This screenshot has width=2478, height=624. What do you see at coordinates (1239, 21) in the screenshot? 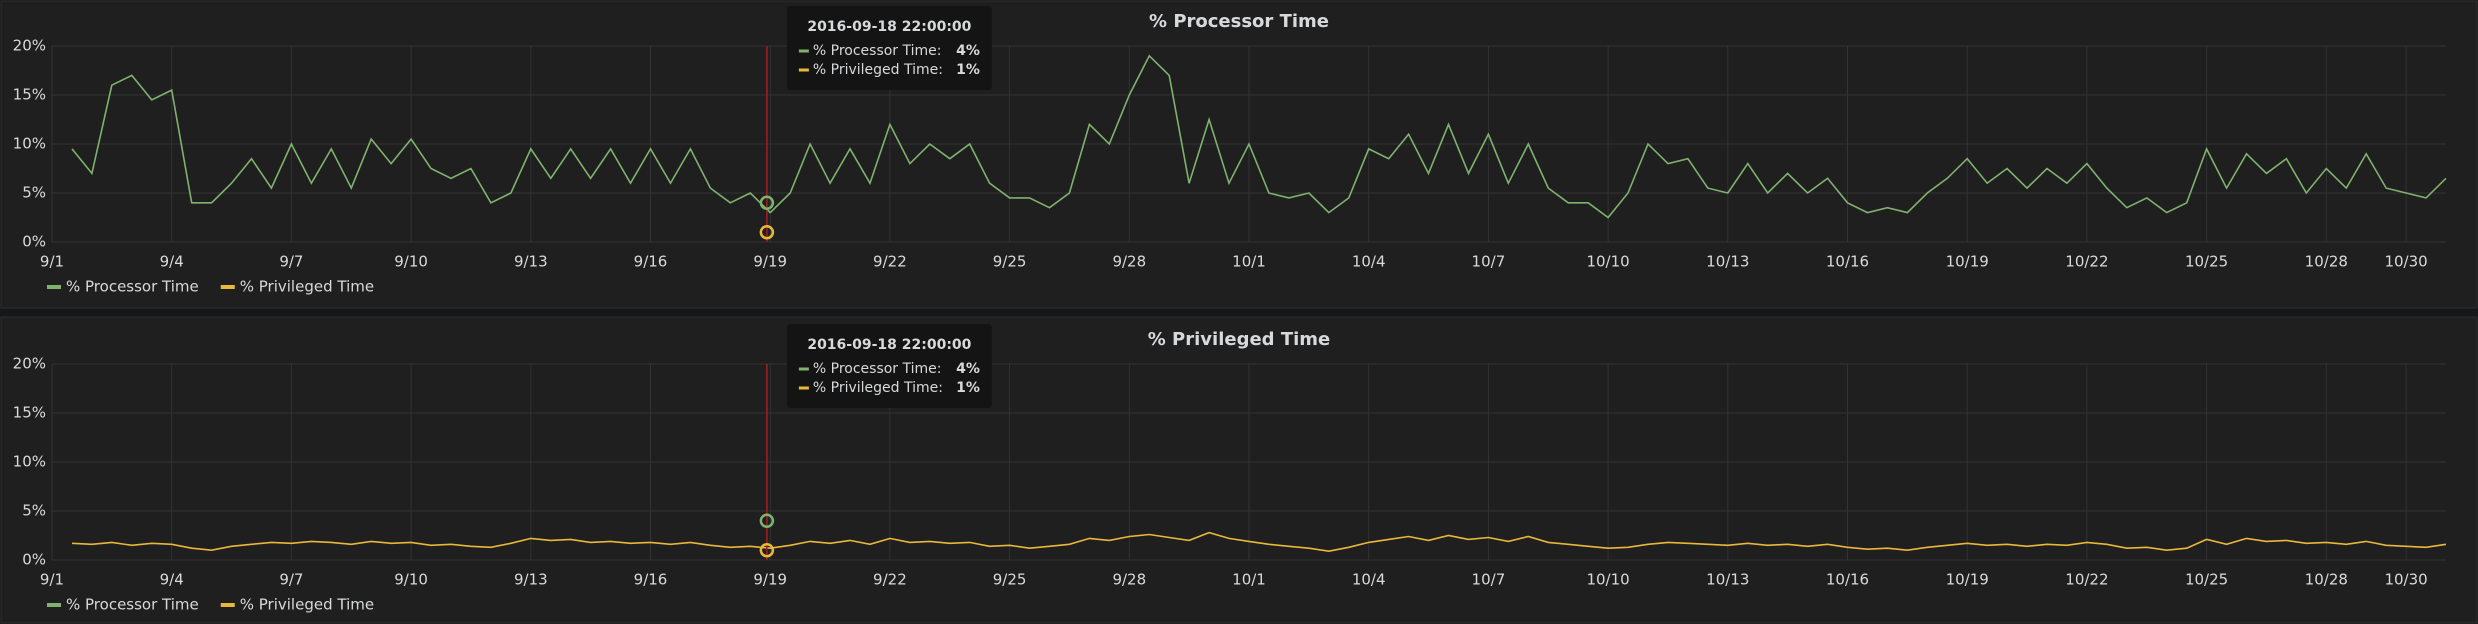
I see `chart-title: % Processor Time` at bounding box center [1239, 21].